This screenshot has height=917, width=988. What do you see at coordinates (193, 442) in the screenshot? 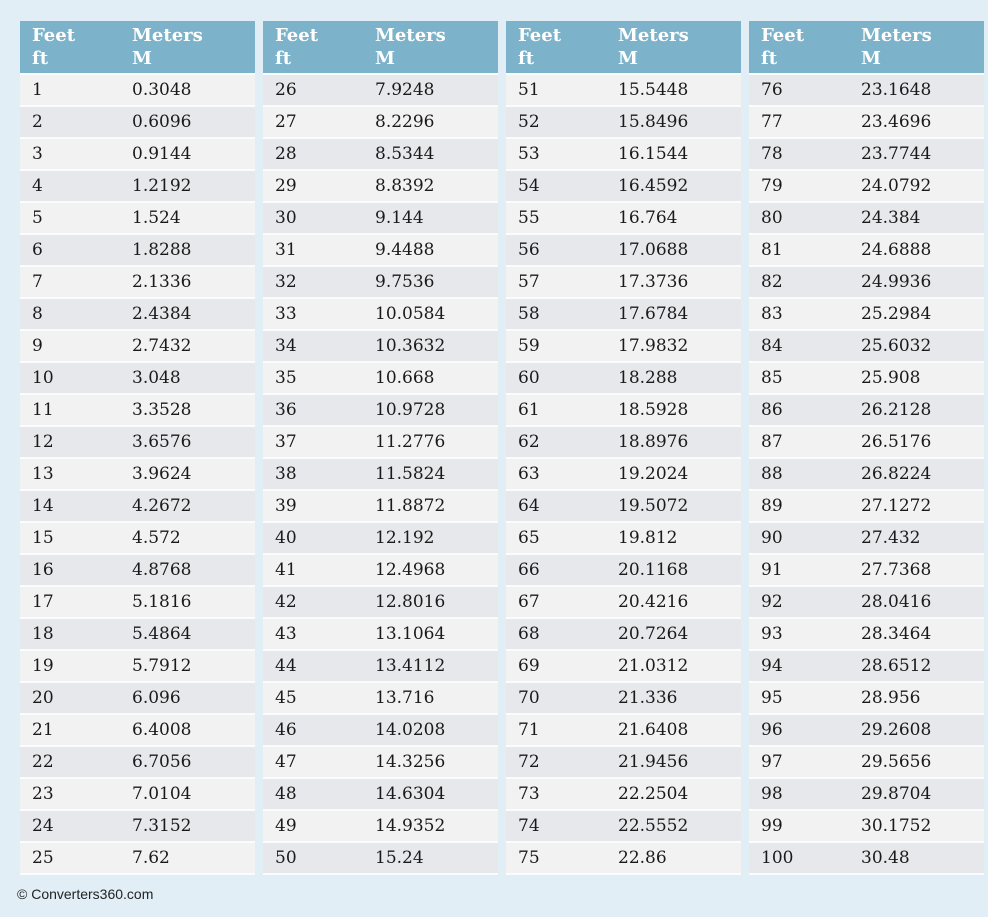
I see `meters-cell: 3.6576` at bounding box center [193, 442].